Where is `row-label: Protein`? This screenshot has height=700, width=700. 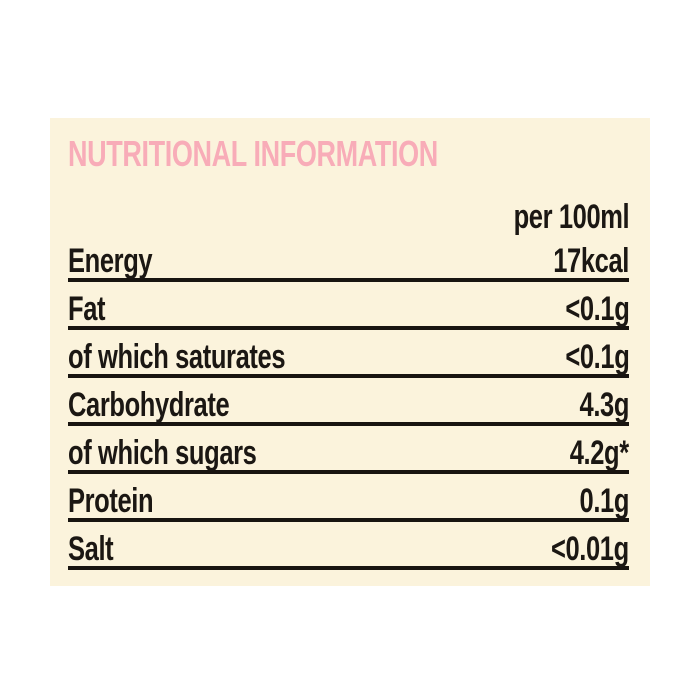
row-label: Protein is located at coordinates (111, 501).